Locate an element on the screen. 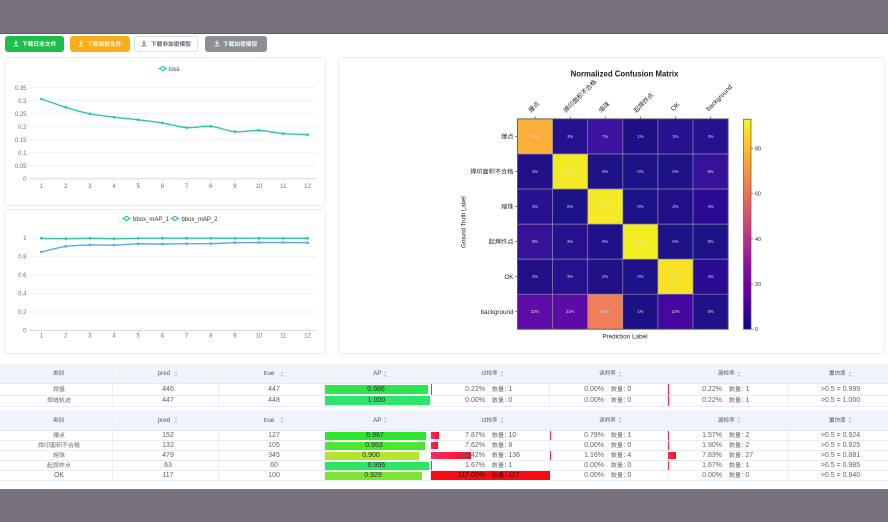 This screenshot has width=888, height=522. svg-text: 7% is located at coordinates (605, 135).